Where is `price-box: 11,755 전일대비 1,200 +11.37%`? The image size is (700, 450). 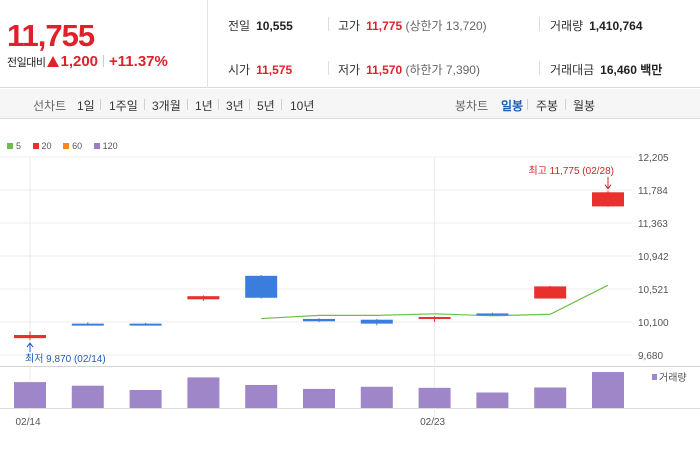
price-box: 11,755 전일대비 1,200 +11.37% is located at coordinates (104, 44).